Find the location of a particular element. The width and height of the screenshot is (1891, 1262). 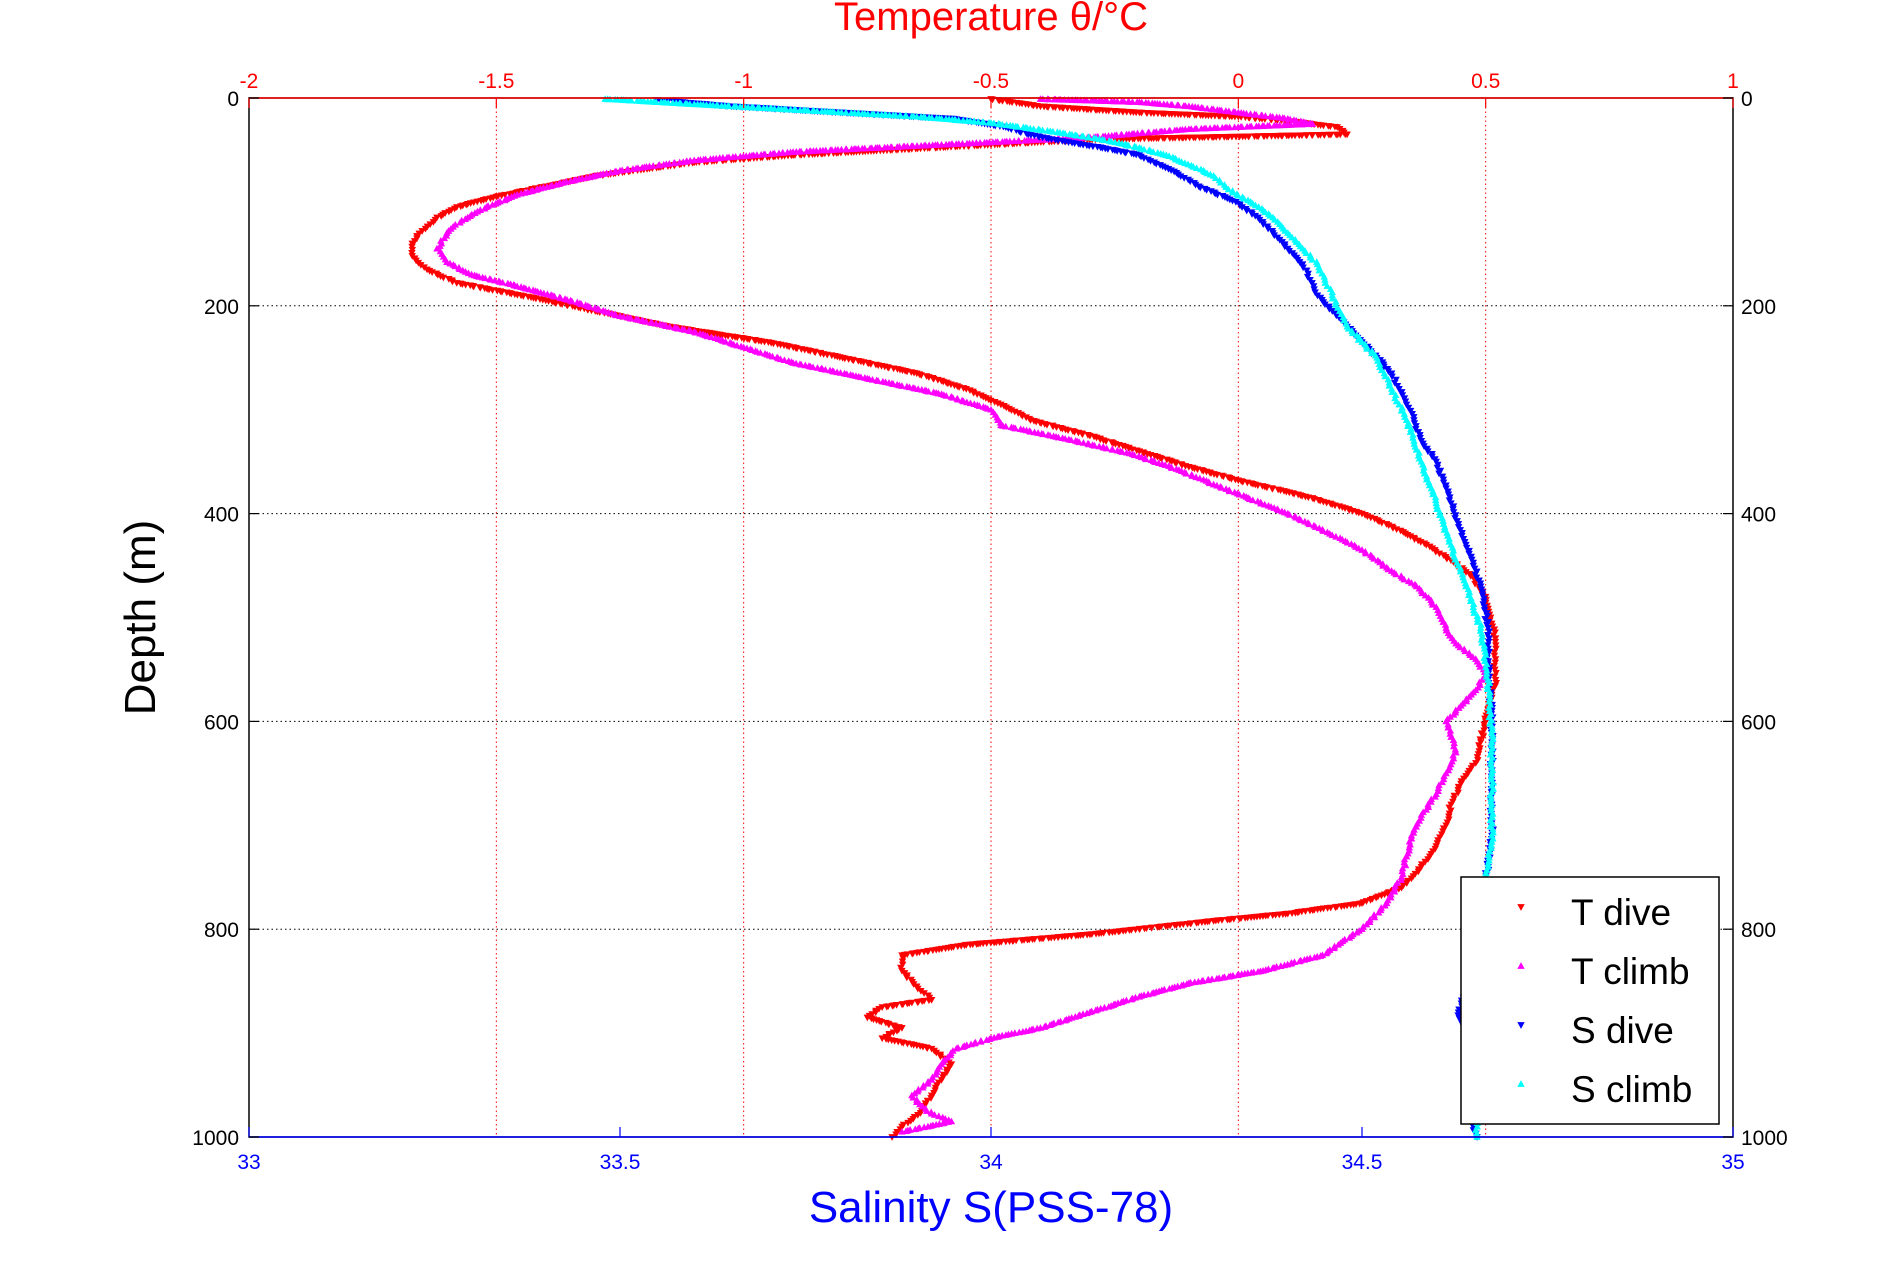

legend-marker is located at coordinates (1521, 1025).